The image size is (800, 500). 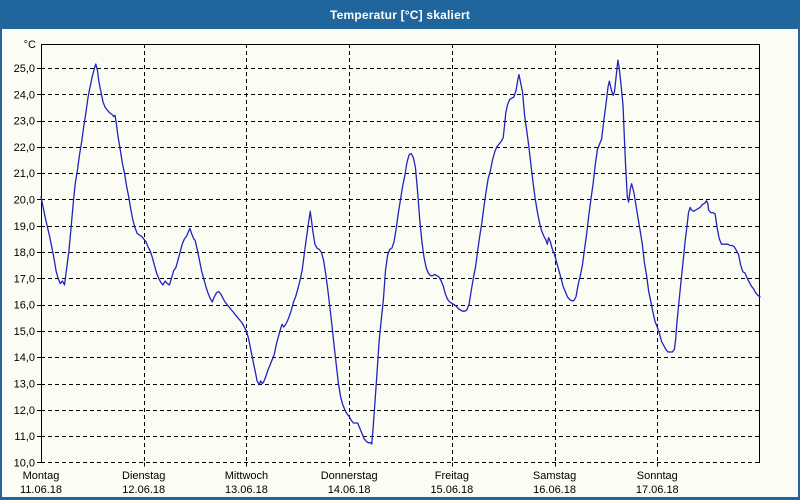 I want to click on x-day-date-4: 15.06.18, so click(x=451, y=490).